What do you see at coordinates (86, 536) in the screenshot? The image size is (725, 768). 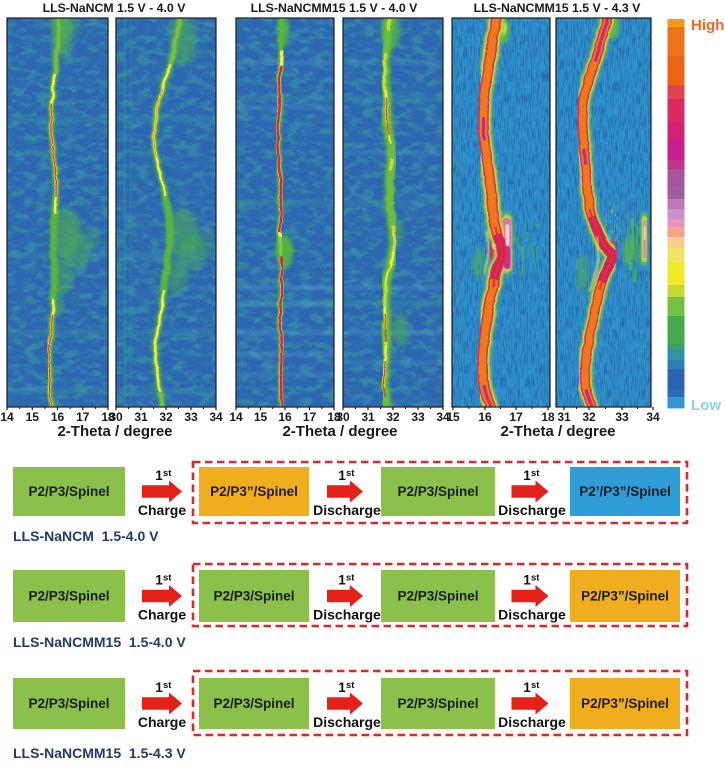 I see `svg-text: LLS-NaNCM 1.5-4.0 V` at bounding box center [86, 536].